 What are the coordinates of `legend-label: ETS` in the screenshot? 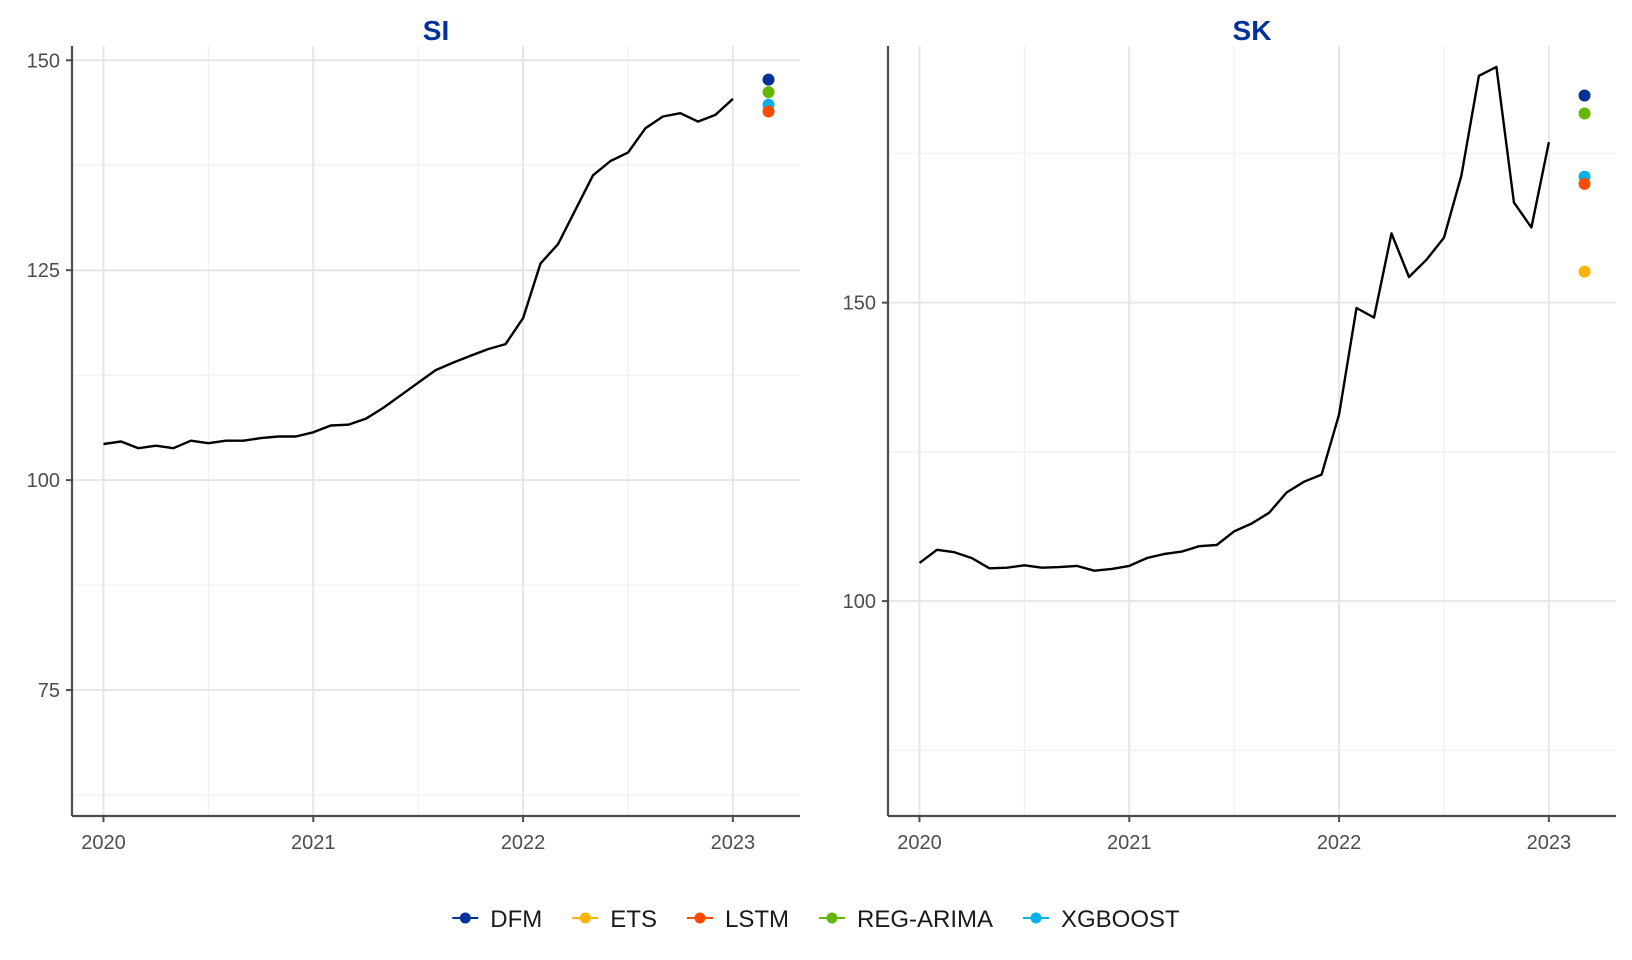 It's located at (633, 919).